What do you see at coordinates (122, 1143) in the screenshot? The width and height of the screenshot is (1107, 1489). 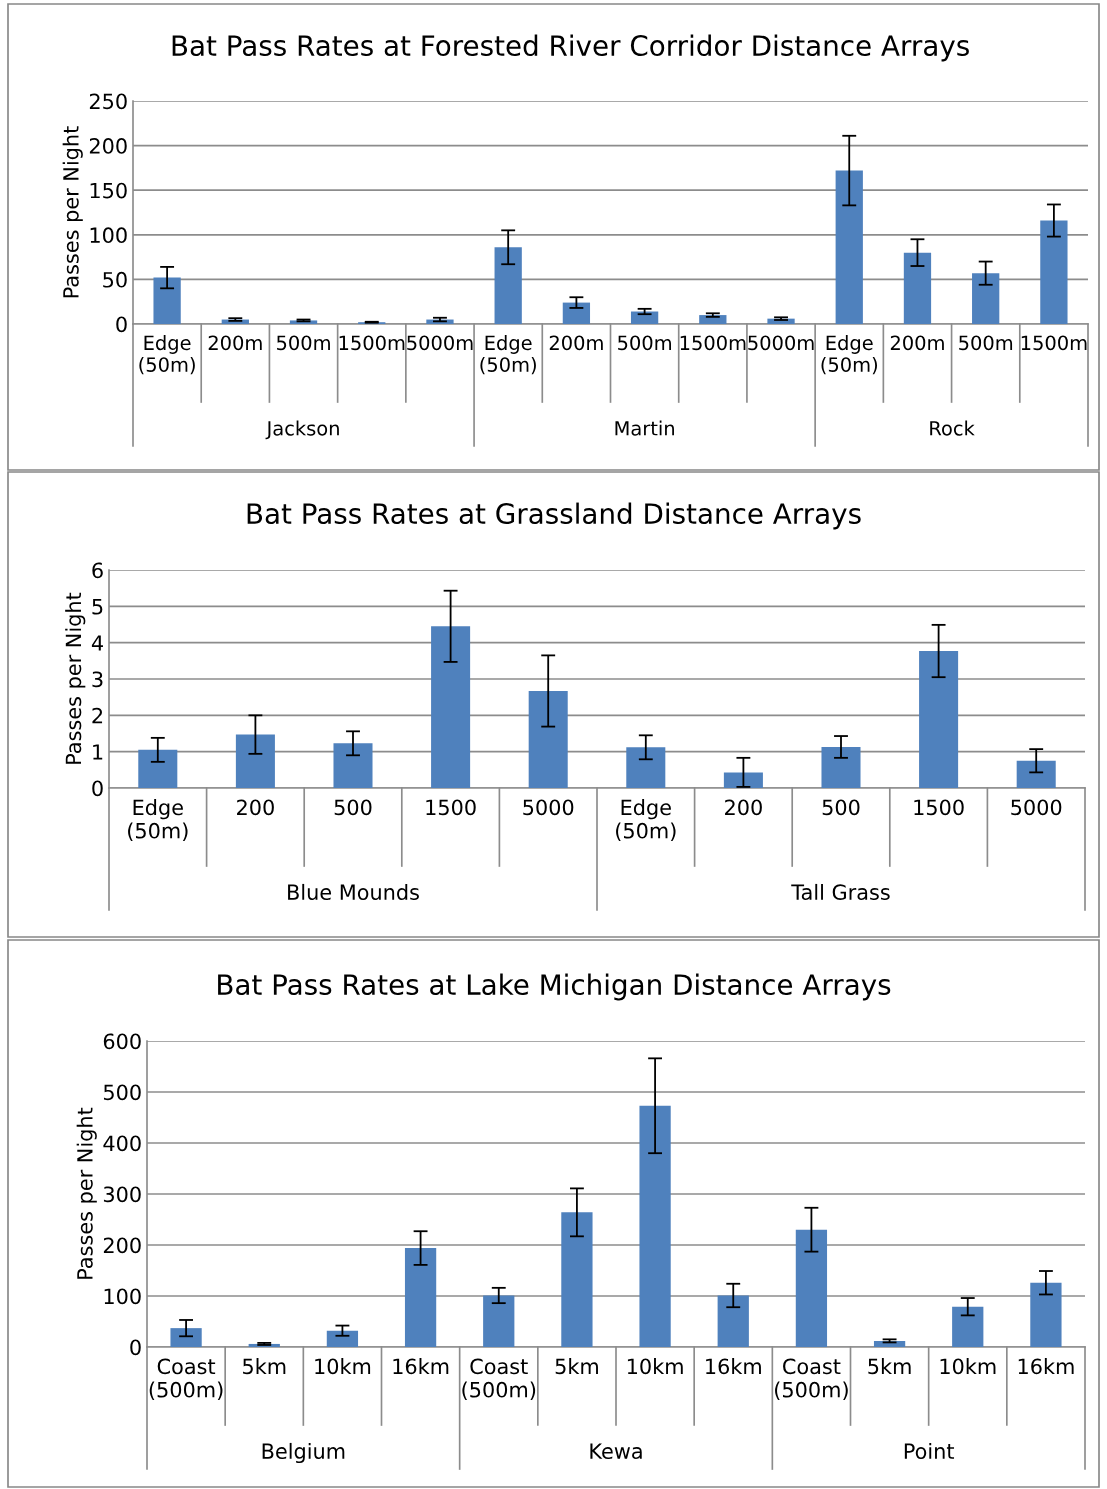 I see `y-tick-label: 400` at bounding box center [122, 1143].